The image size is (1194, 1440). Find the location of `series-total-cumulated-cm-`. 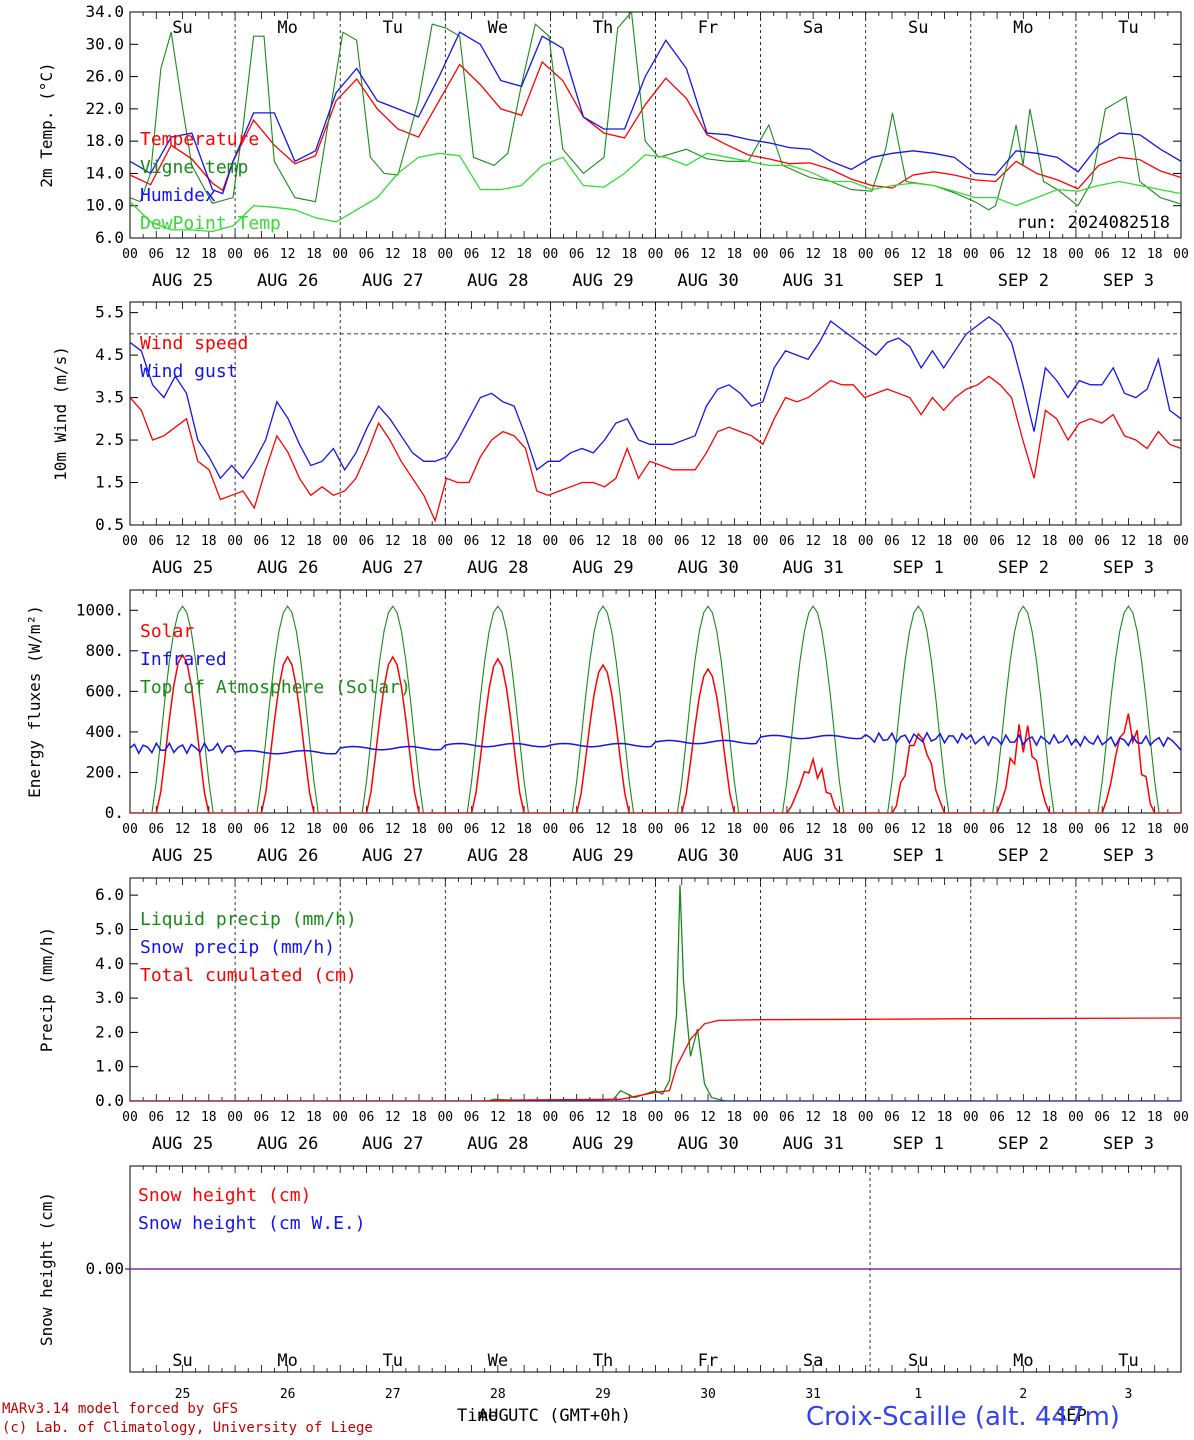

series-total-cumulated-cm- is located at coordinates (655, 1059).